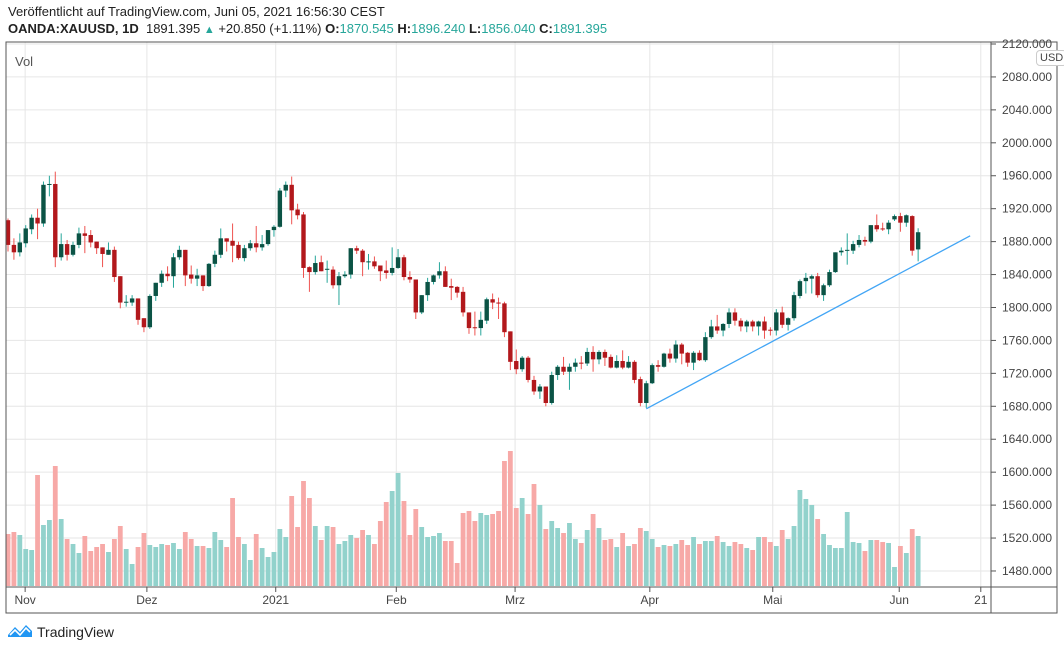  I want to click on footer-brand: TradingView, so click(60, 631).